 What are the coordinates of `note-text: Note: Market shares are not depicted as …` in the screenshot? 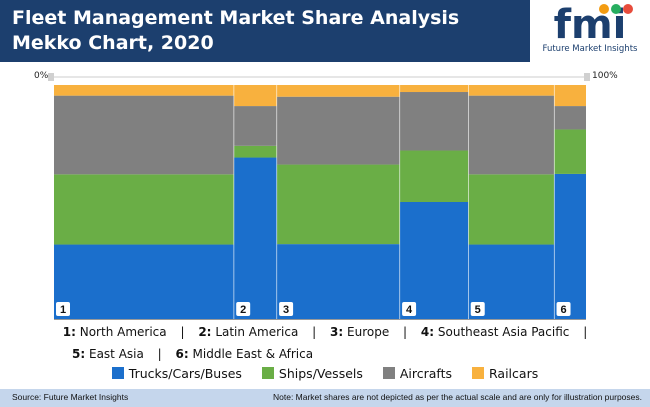 It's located at (457, 397).